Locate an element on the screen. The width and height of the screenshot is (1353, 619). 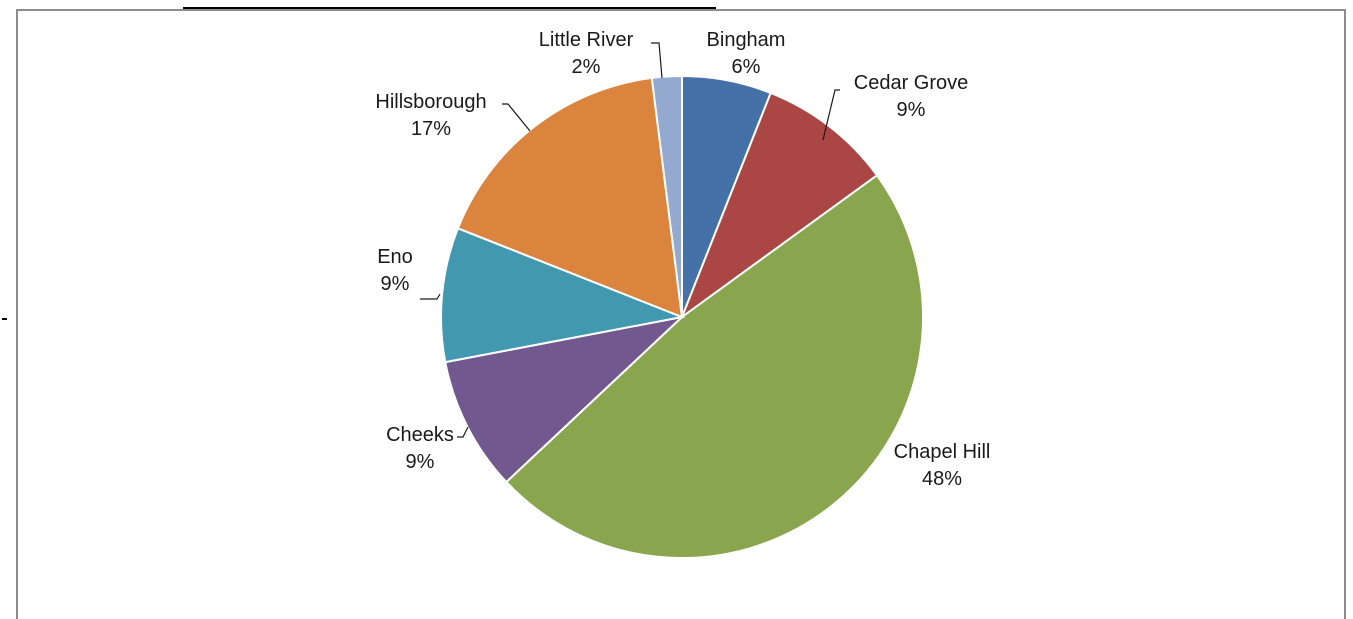
pie-slice-cheeks is located at coordinates (565, 399).